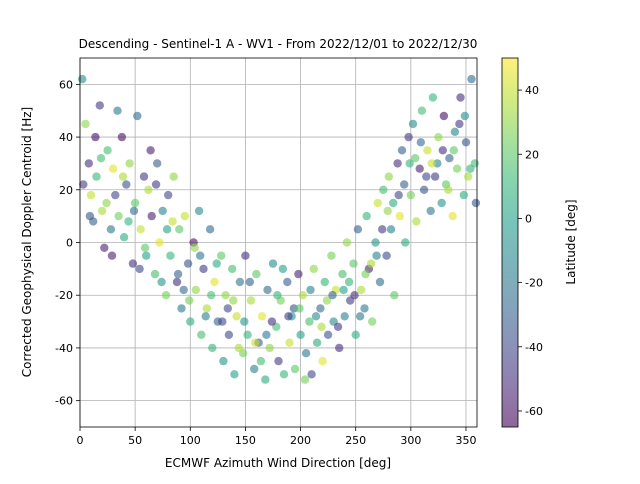 The width and height of the screenshot is (640, 484). Describe the element at coordinates (534, 347) in the screenshot. I see `colorbar-tick-label: -40` at that location.